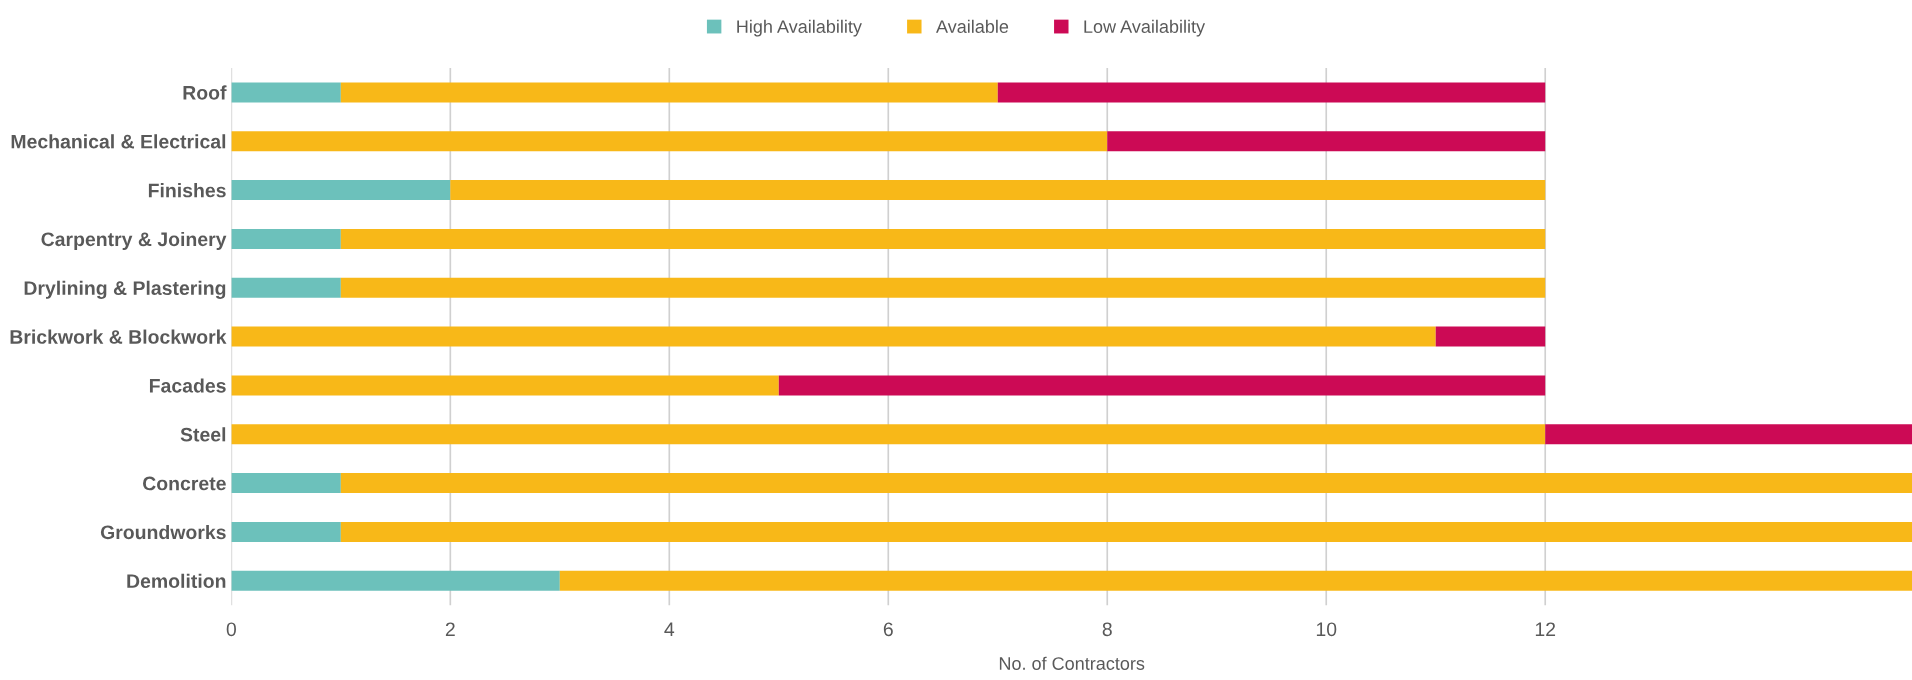 This screenshot has width=1912, height=680. Describe the element at coordinates (187, 190) in the screenshot. I see `y-tick-label: Finishes` at that location.